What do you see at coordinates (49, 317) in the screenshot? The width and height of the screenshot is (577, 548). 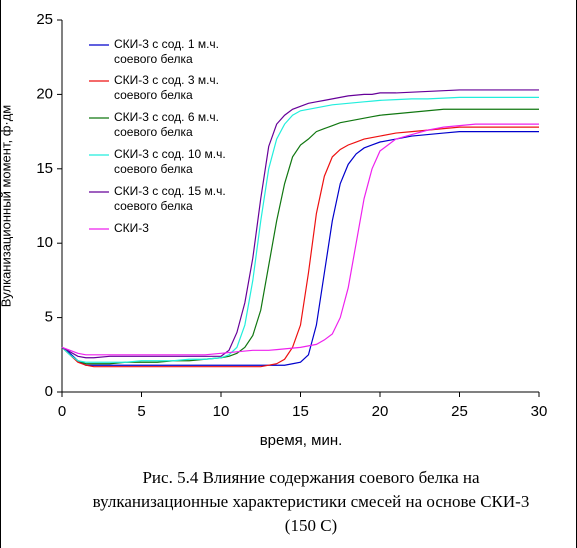 I see `y-tick-label: 5` at bounding box center [49, 317].